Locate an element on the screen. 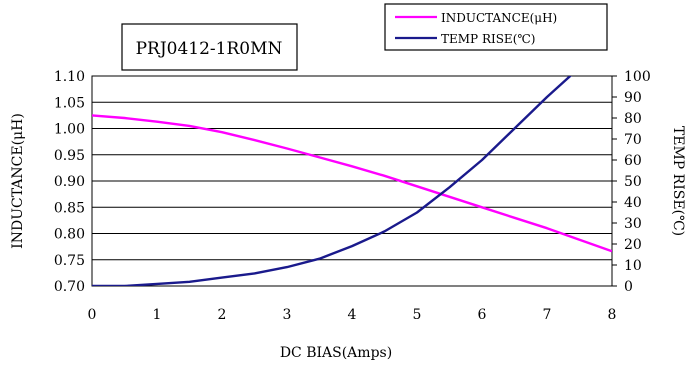  left-axis-title: INDUCTANCE(μH) is located at coordinates (18, 181).